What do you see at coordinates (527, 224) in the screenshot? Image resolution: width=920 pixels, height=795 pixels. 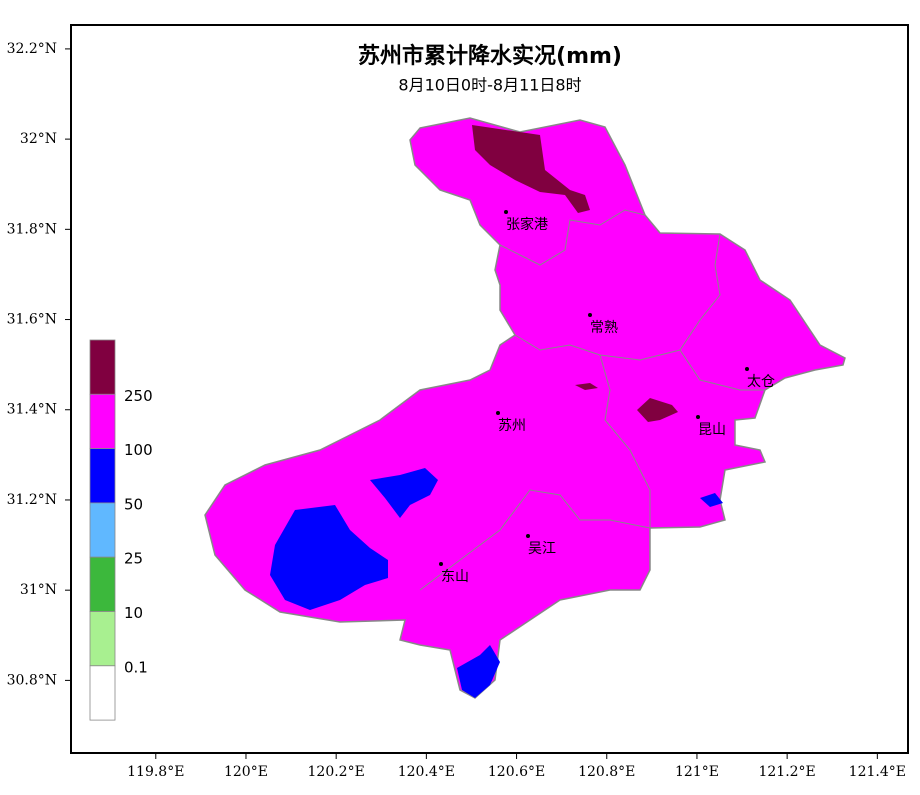 I see `city-label: 张家港` at bounding box center [527, 224].